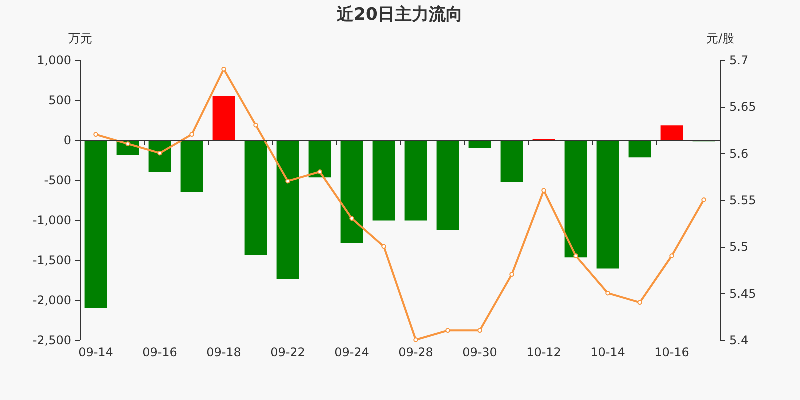 This screenshot has height=400, width=800. I want to click on x-tick-label: 09-28, so click(416, 353).